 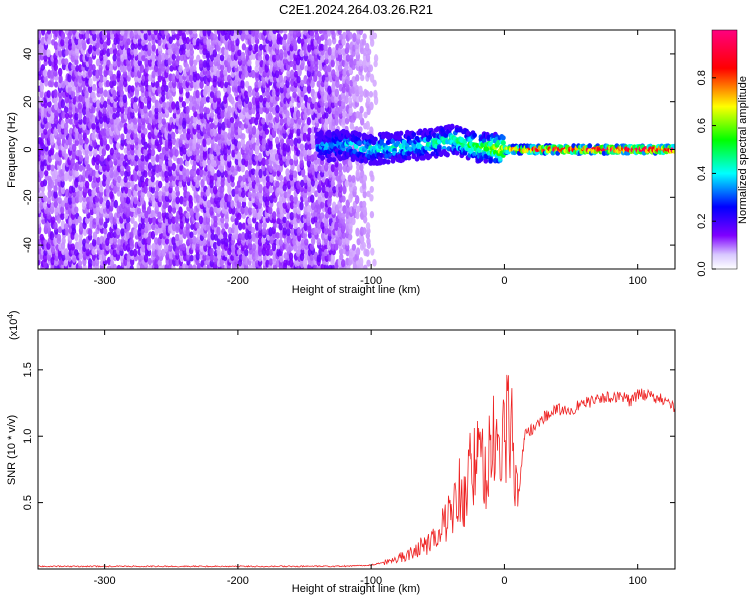 I want to click on top-y-tick-label: 0, so click(x=28, y=149).